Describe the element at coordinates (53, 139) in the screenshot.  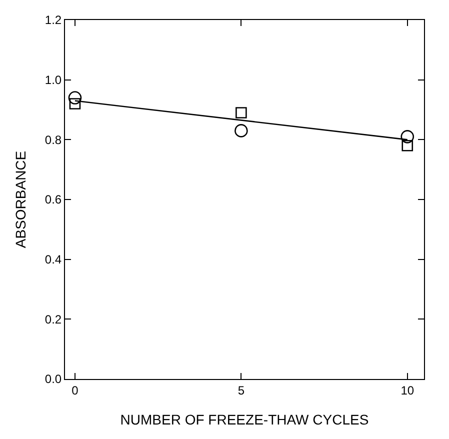
I see `y-tick-label: 0.8` at that location.